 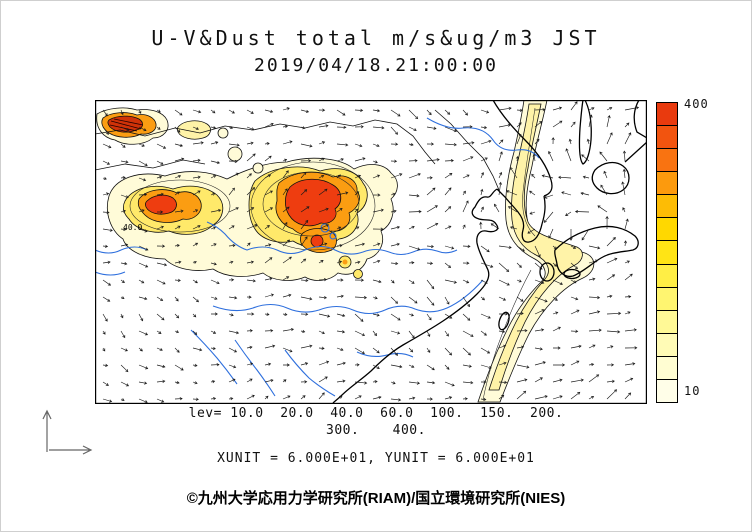 What do you see at coordinates (125, 124) in the screenshot?
I see `contour-fill-corner-red` at bounding box center [125, 124].